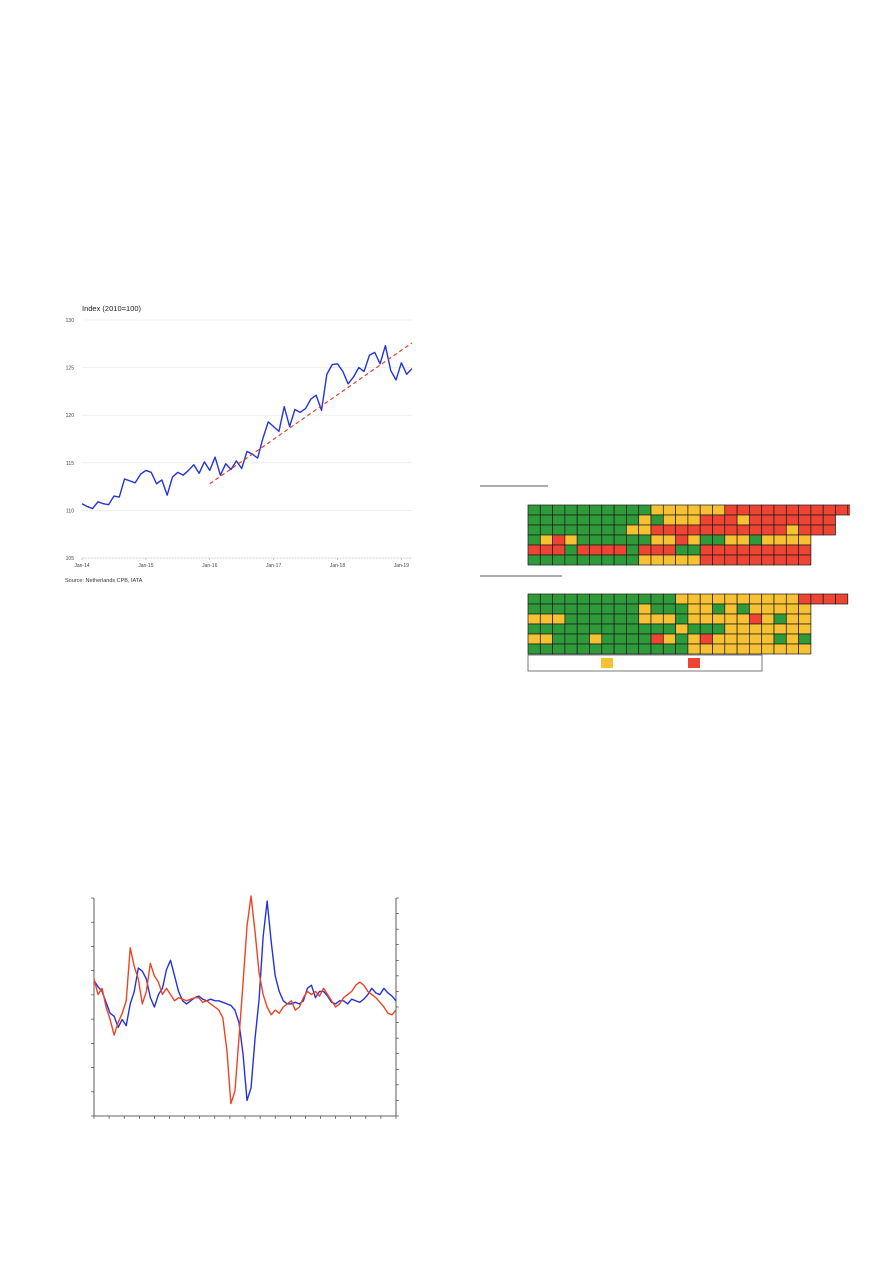 The image size is (893, 1263). Describe the element at coordinates (665, 578) in the screenshot. I see `heatmap-panel` at that location.